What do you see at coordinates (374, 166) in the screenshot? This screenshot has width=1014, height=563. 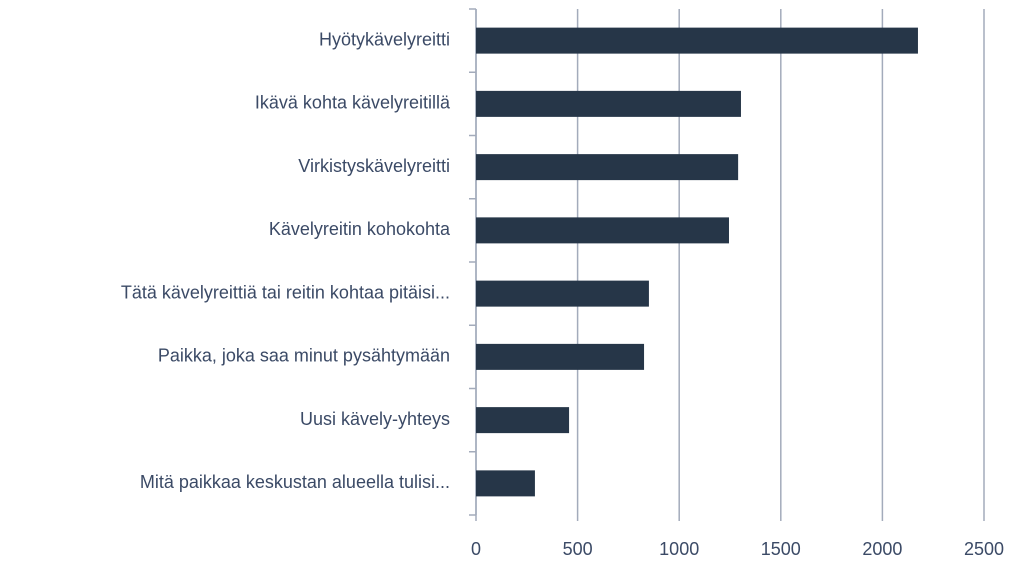 I see `y-tick-label: Virkistyskävelyreitti` at bounding box center [374, 166].